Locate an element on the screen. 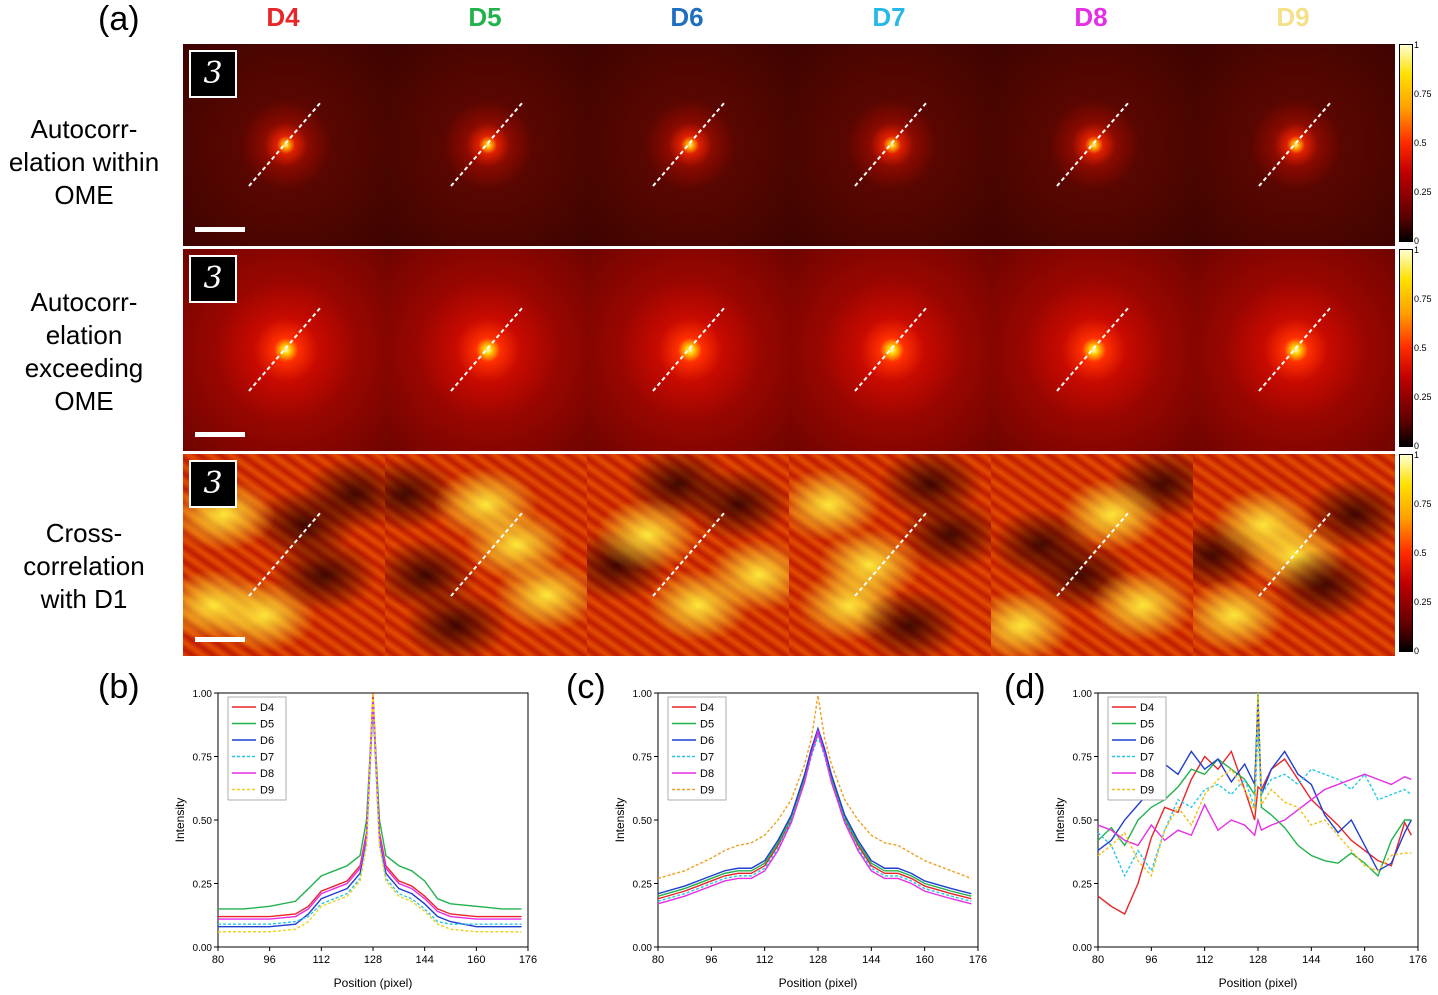 The image size is (1438, 995). row-label-cross: Cross-correlation with D1 is located at coordinates (84, 566).